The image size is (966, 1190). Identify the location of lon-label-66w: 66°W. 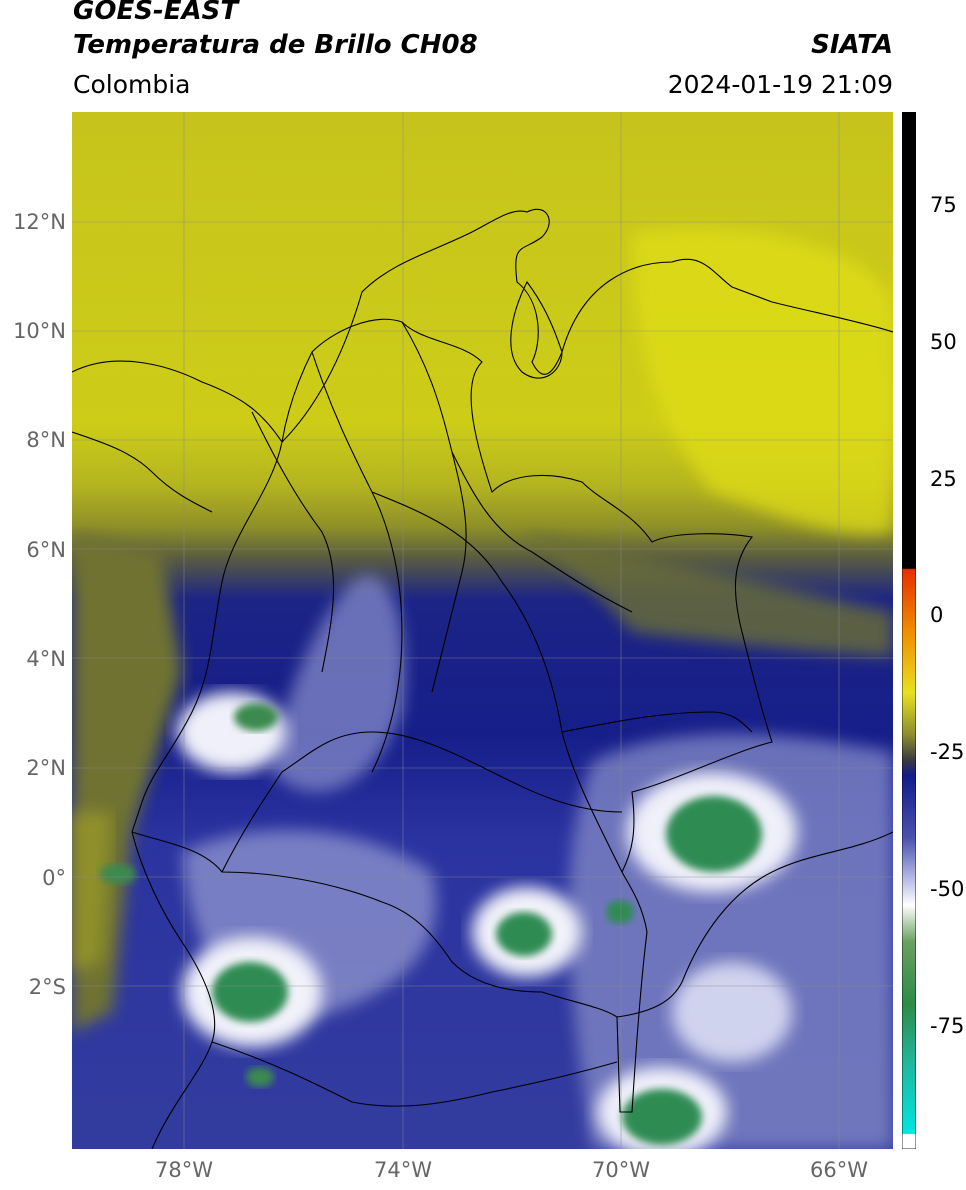
(839, 1170).